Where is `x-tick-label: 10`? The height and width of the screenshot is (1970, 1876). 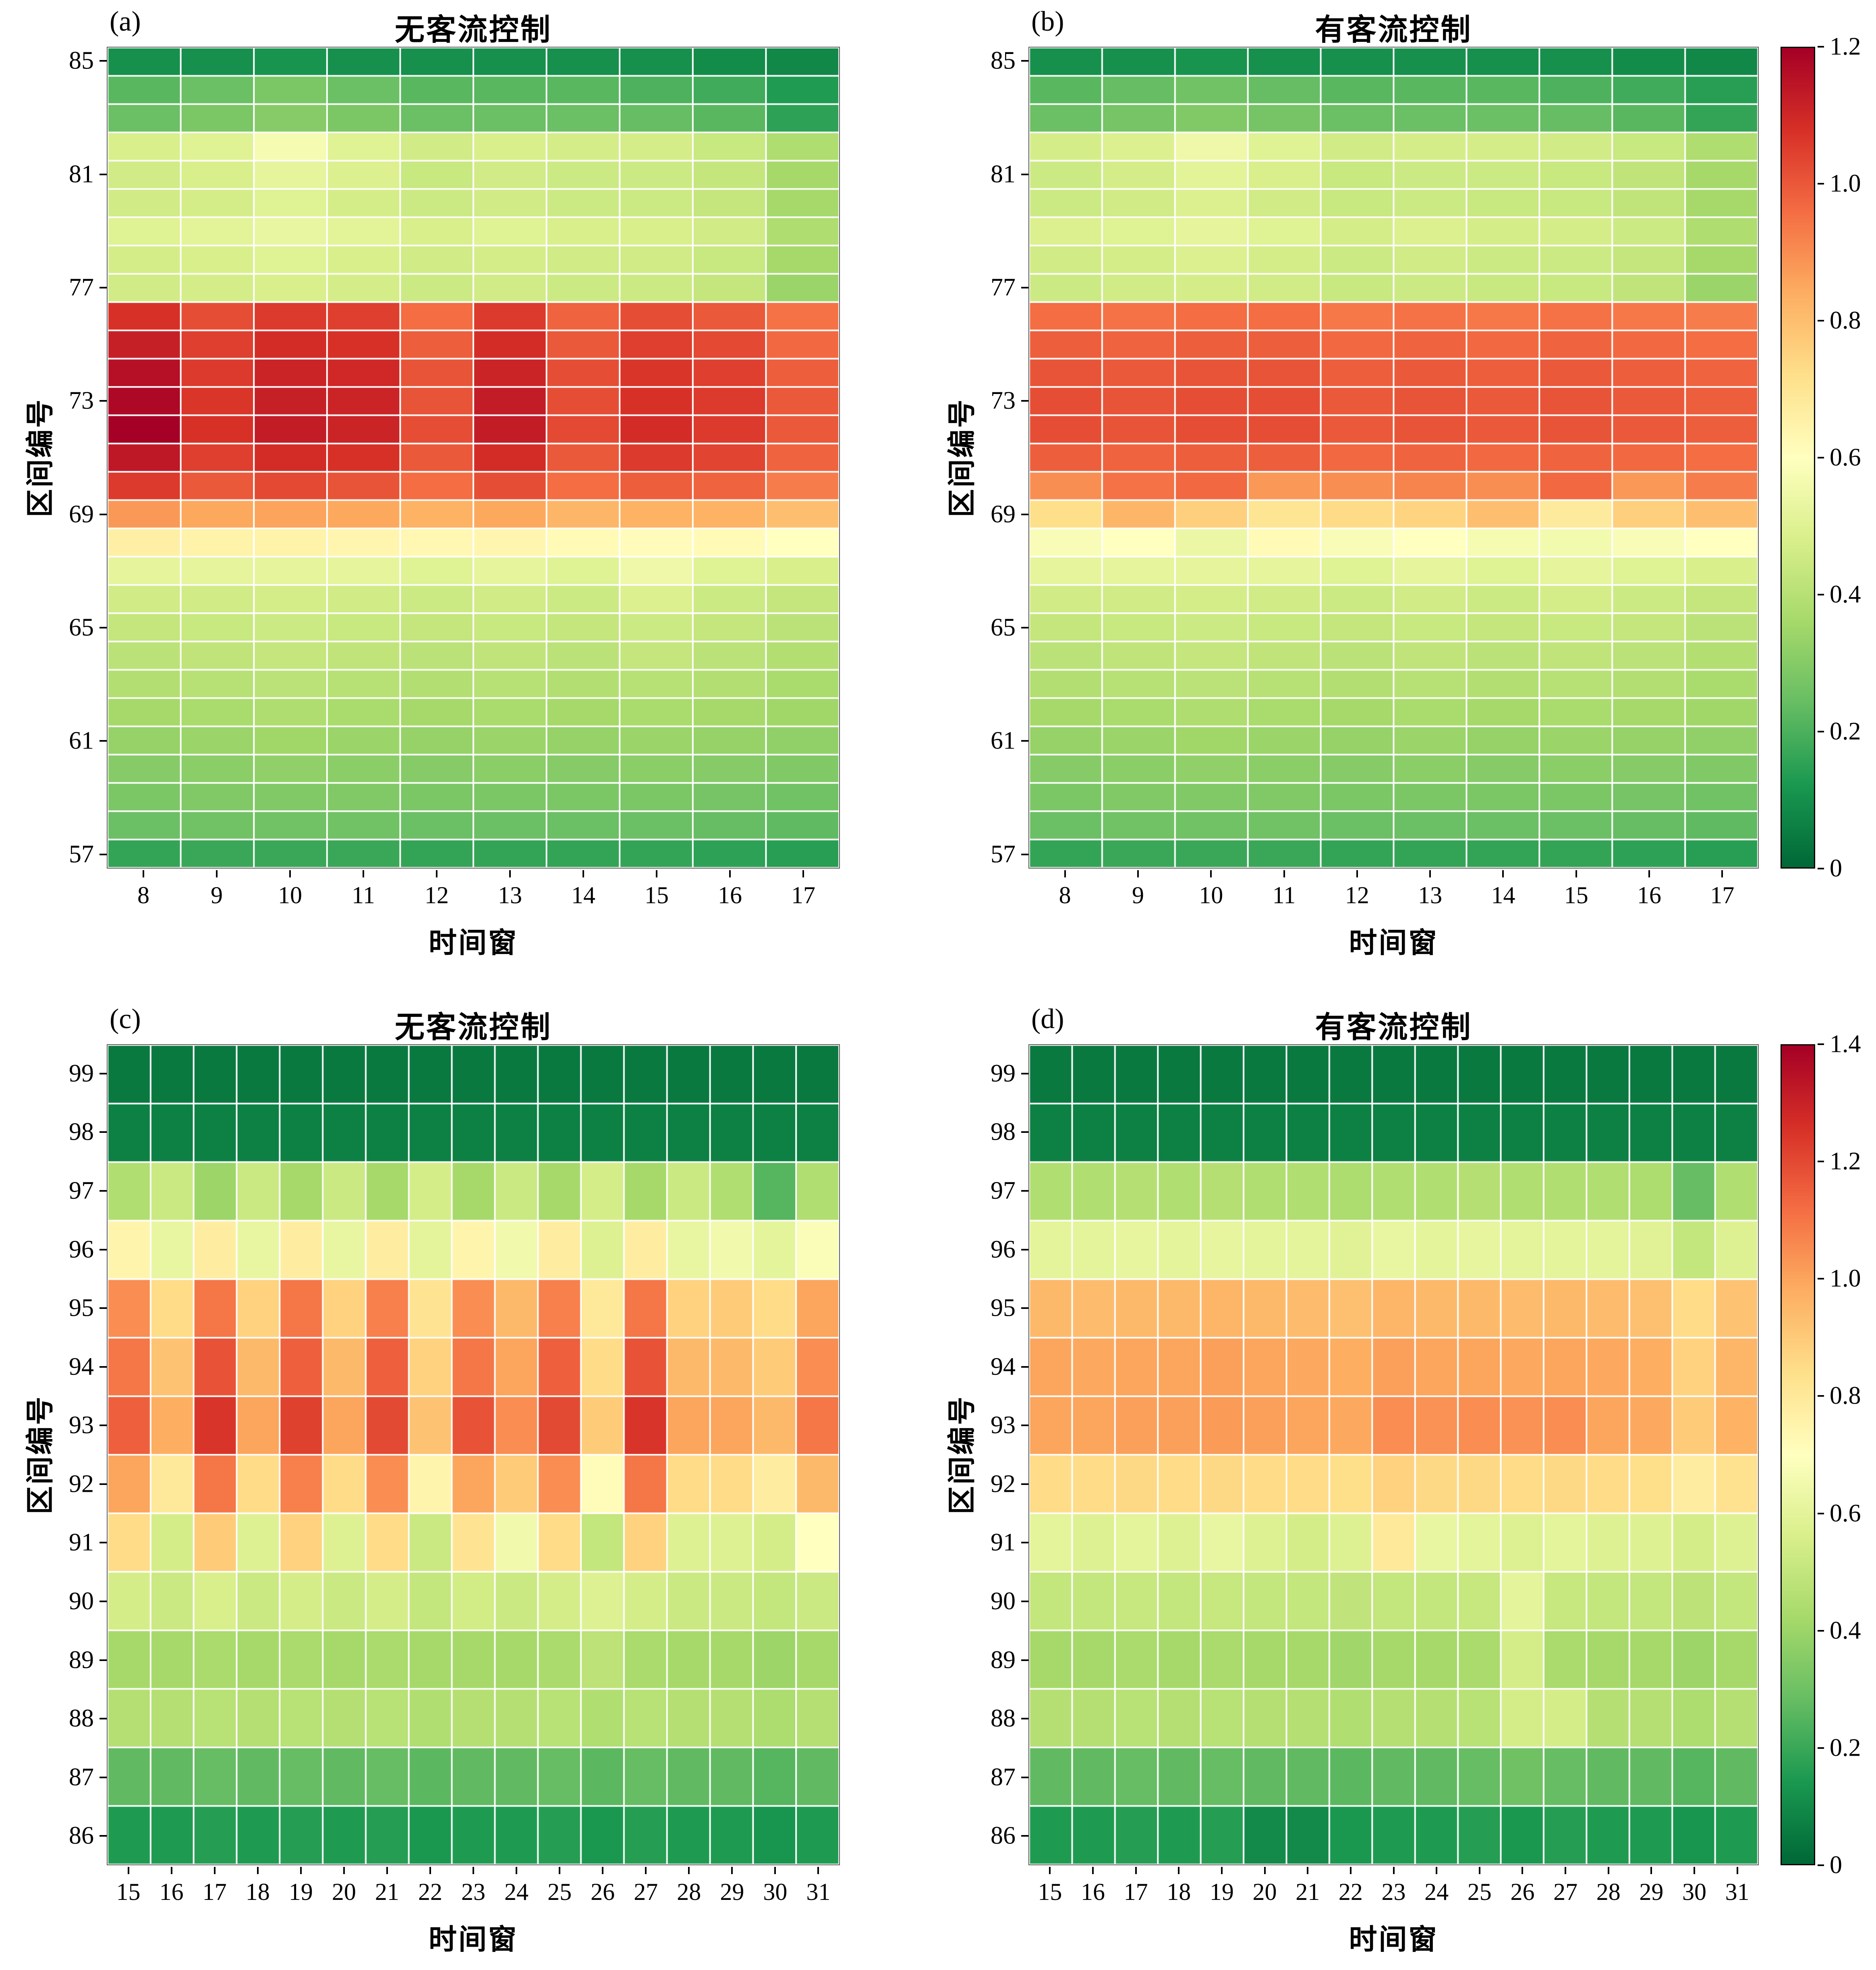
x-tick-label: 10 is located at coordinates (290, 895).